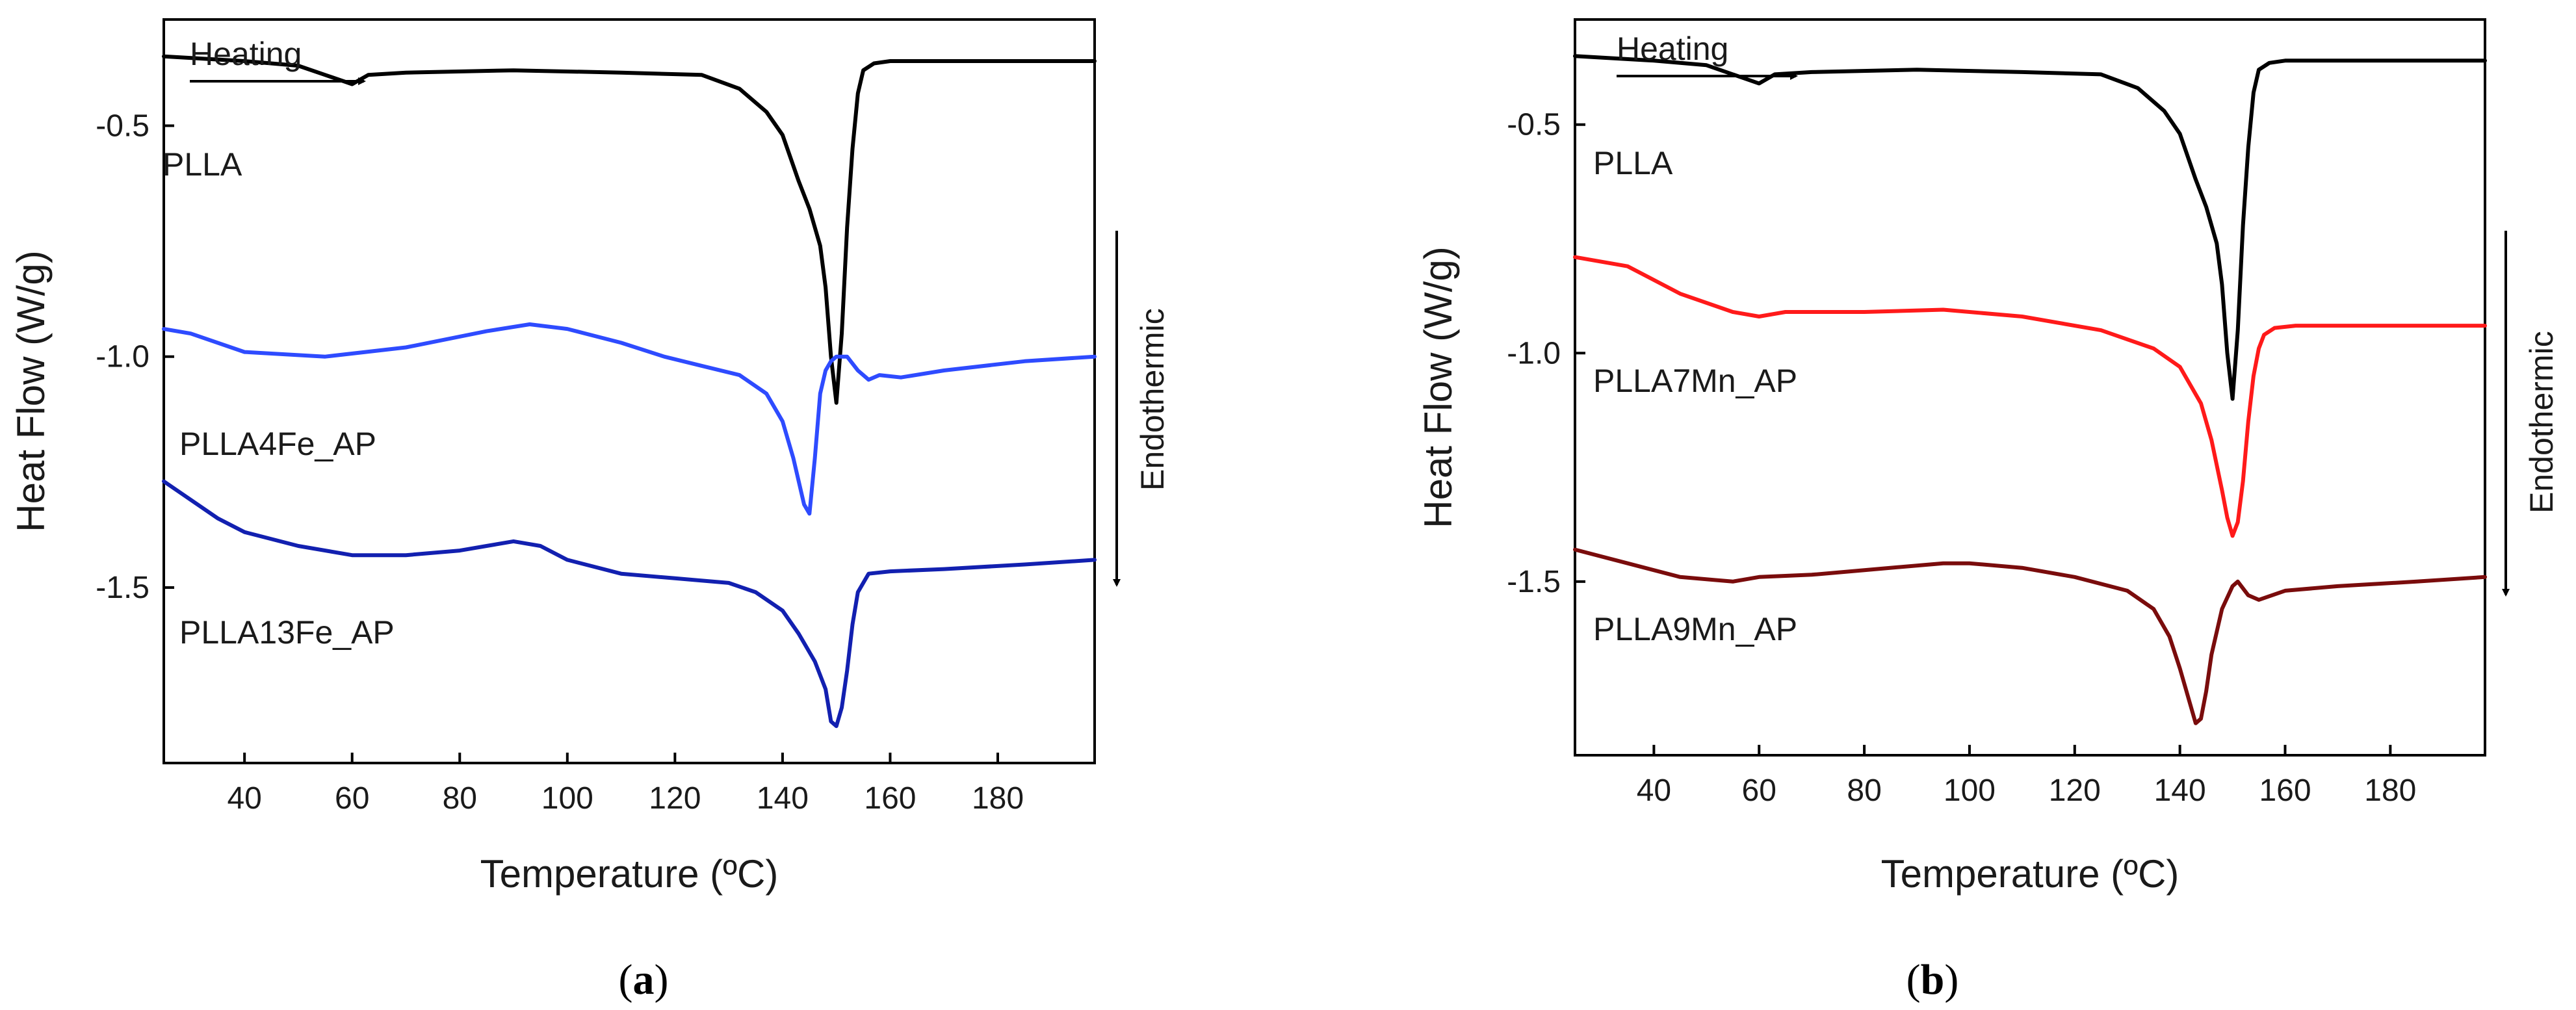 This screenshot has height=1010, width=2576. Describe the element at coordinates (277, 444) in the screenshot. I see `series-label-plla4fe-ap: PLLA4Fe_AP` at that location.